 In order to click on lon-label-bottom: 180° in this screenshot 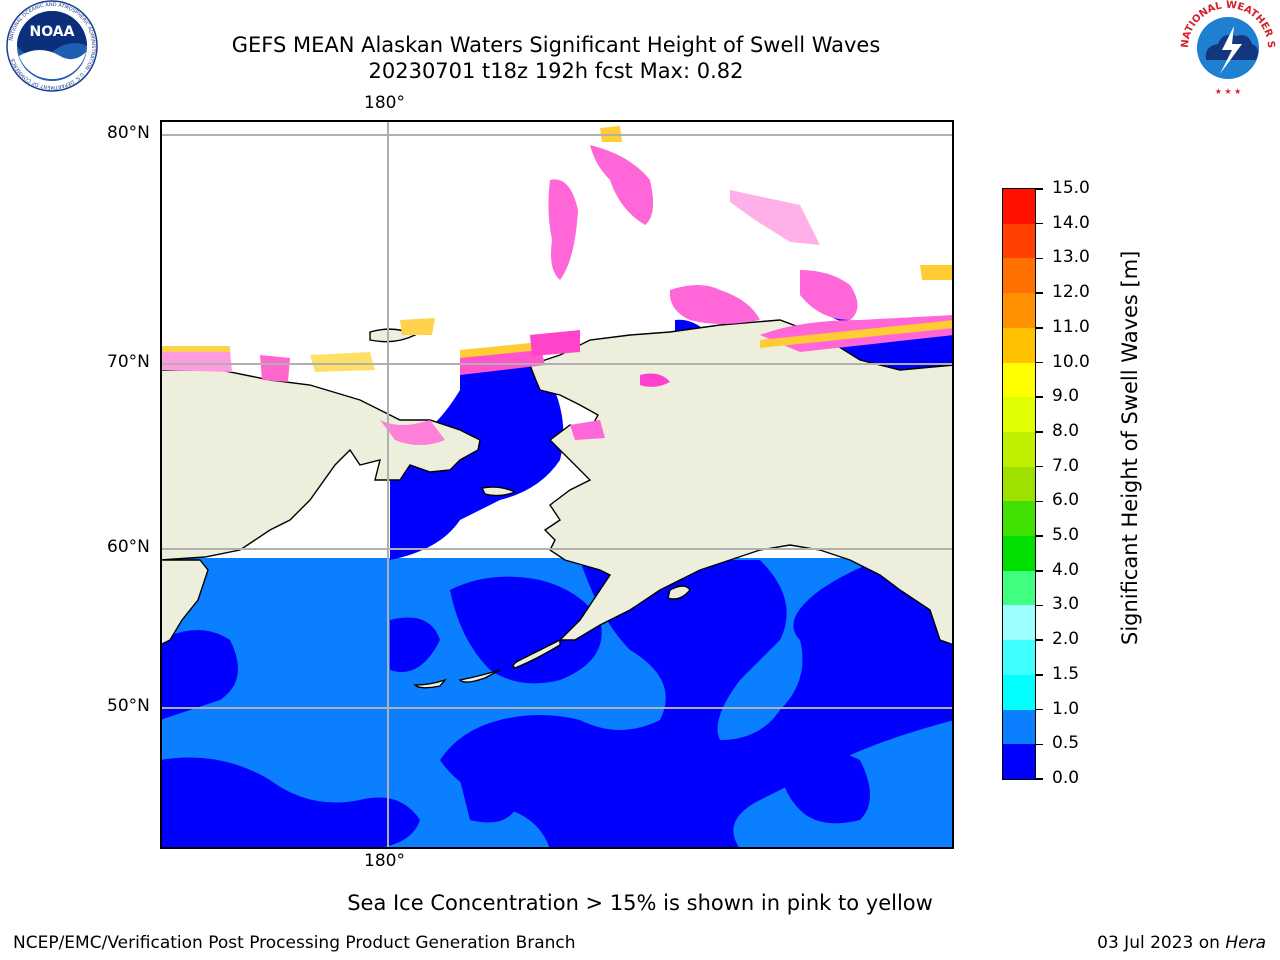, I will do `click(384, 861)`.